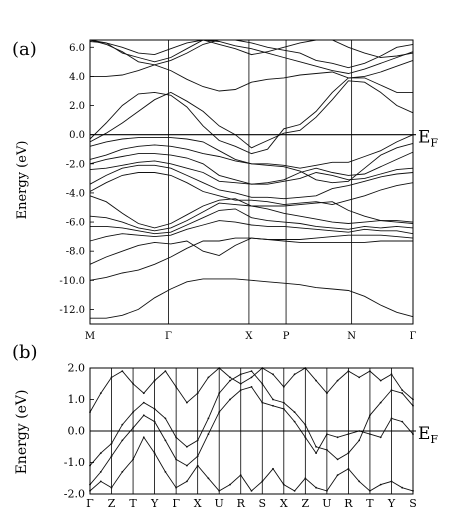 This screenshot has height=520, width=471. Describe the element at coordinates (413, 336) in the screenshot. I see `a-kpoint-label: Γ` at that location.